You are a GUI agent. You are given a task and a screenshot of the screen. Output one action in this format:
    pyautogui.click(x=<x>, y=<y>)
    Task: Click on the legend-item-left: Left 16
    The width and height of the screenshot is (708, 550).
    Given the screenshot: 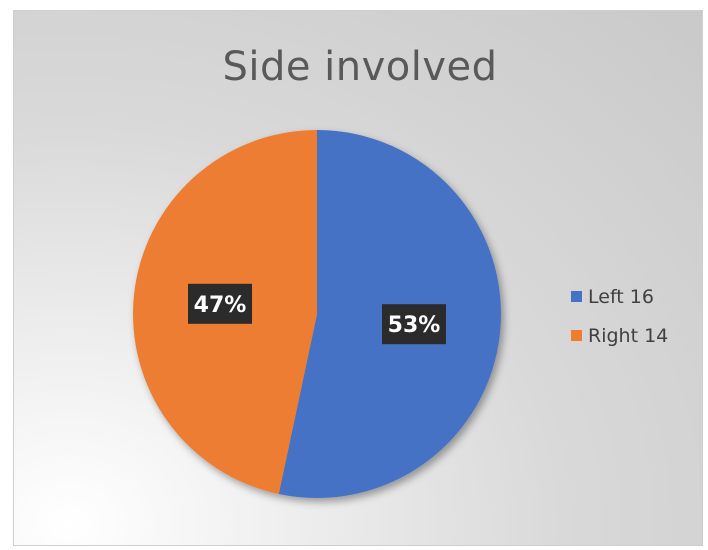 What is the action you would take?
    pyautogui.click(x=619, y=296)
    